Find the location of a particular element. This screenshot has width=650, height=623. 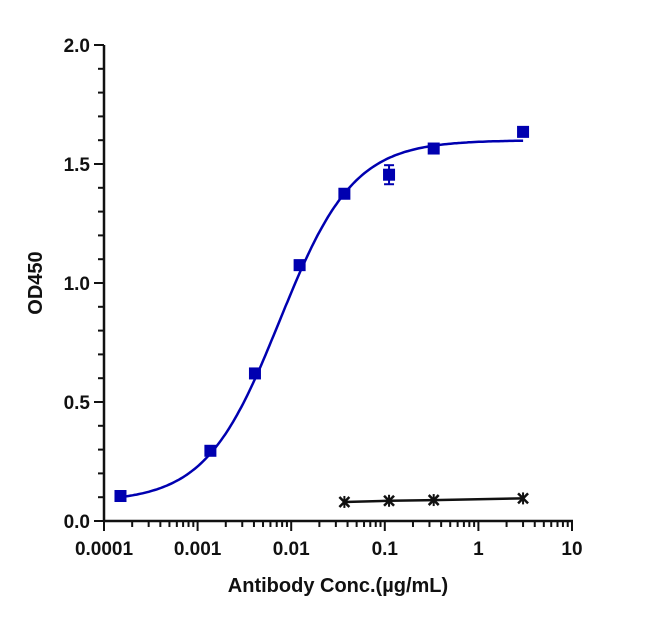

x-tick-label: 0.001 is located at coordinates (198, 549).